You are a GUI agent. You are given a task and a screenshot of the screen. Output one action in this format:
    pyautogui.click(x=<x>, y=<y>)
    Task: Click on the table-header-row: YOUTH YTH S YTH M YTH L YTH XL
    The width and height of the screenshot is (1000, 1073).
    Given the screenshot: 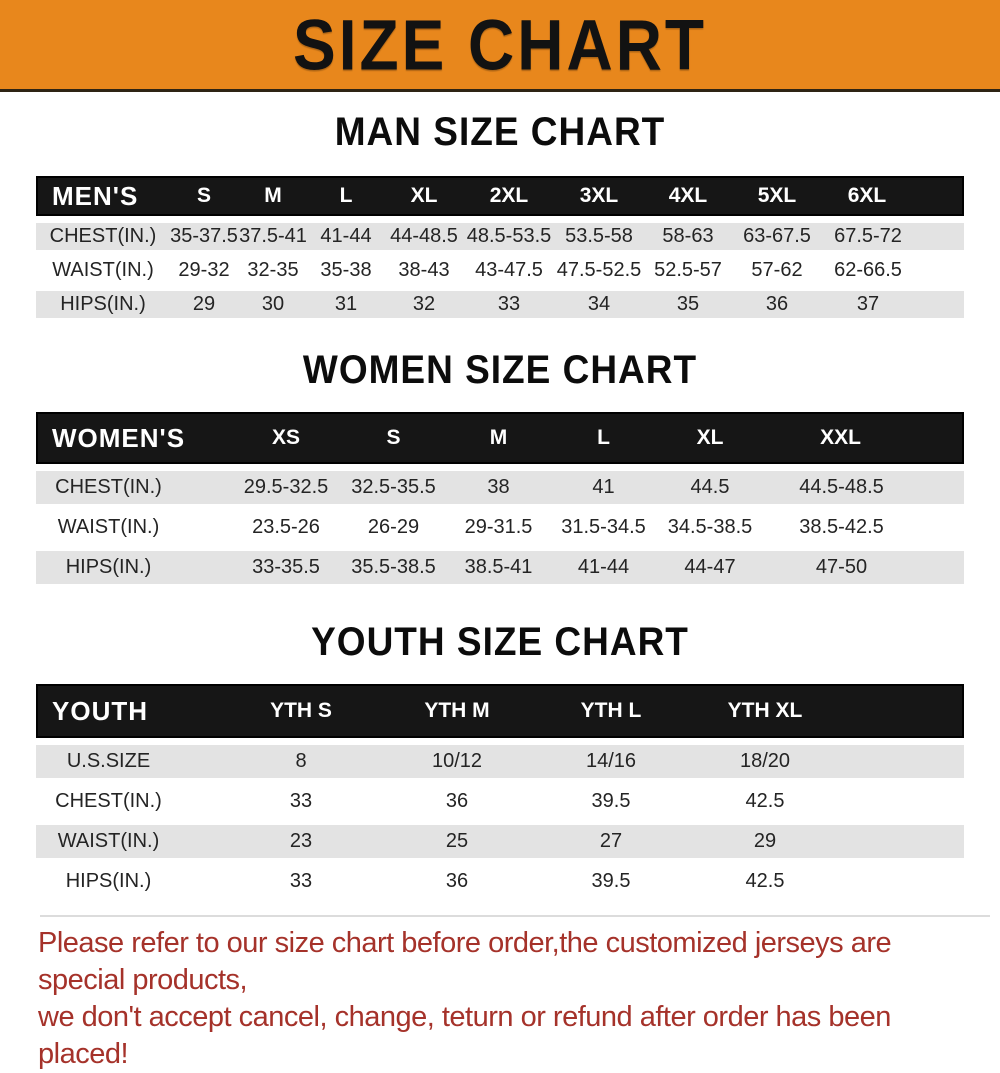 What is the action you would take?
    pyautogui.click(x=500, y=711)
    